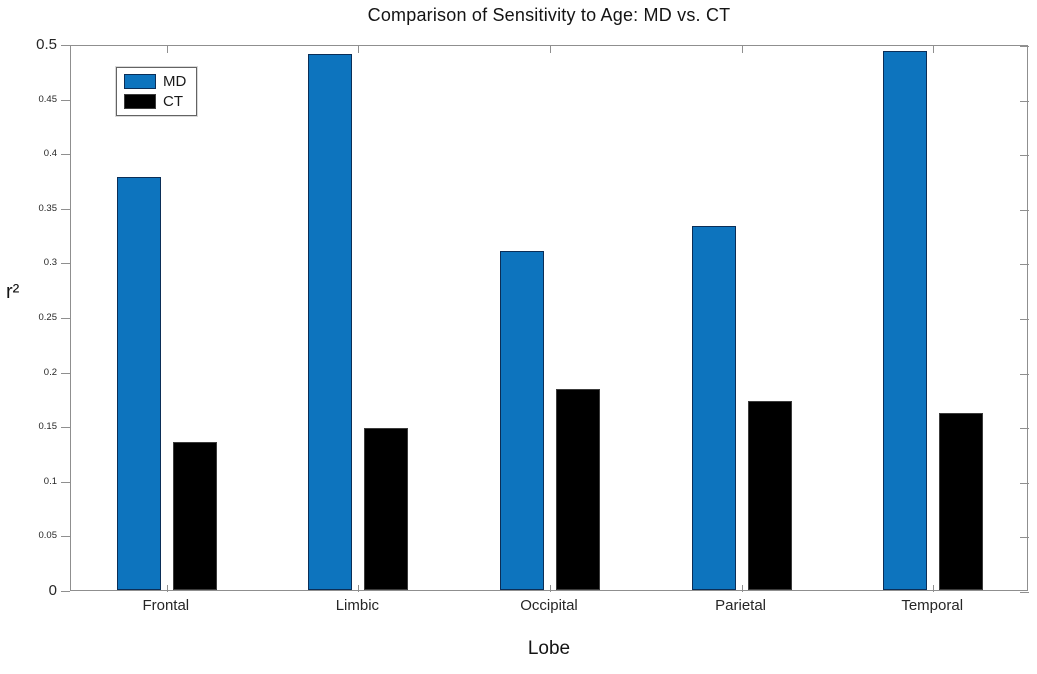 The width and height of the screenshot is (1037, 674). I want to click on legend: MD CT, so click(157, 91).